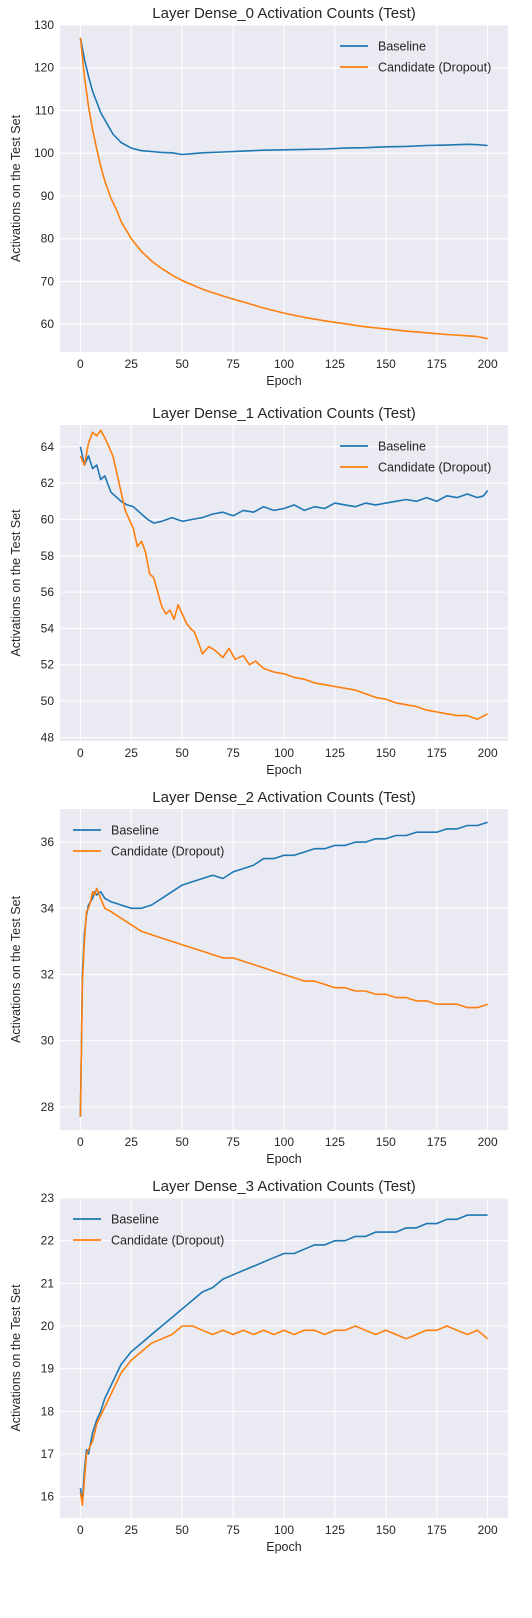 The width and height of the screenshot is (532, 1618). I want to click on y-tick-label: 80, so click(48, 239).